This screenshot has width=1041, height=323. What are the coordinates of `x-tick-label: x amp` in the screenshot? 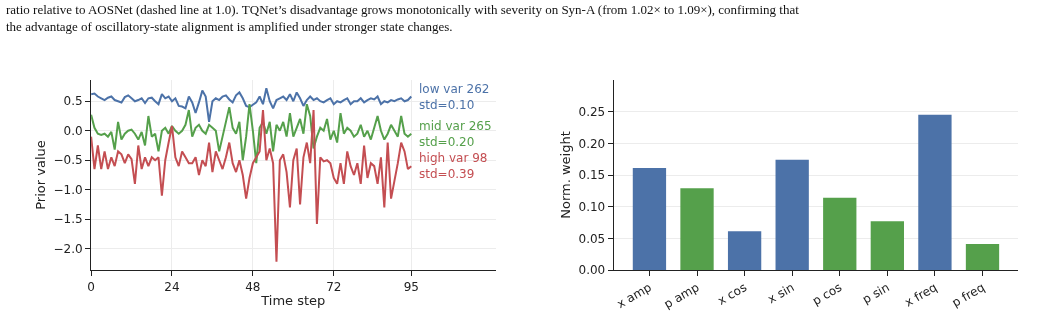 It's located at (634, 296).